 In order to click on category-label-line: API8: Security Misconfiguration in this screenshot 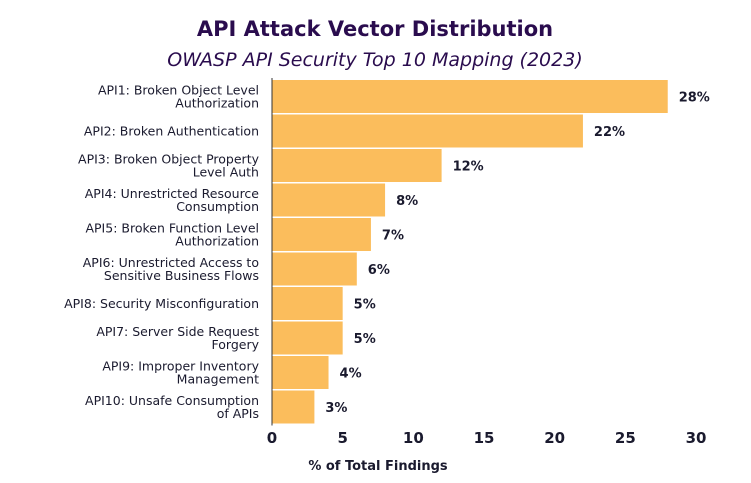, I will do `click(161, 303)`.